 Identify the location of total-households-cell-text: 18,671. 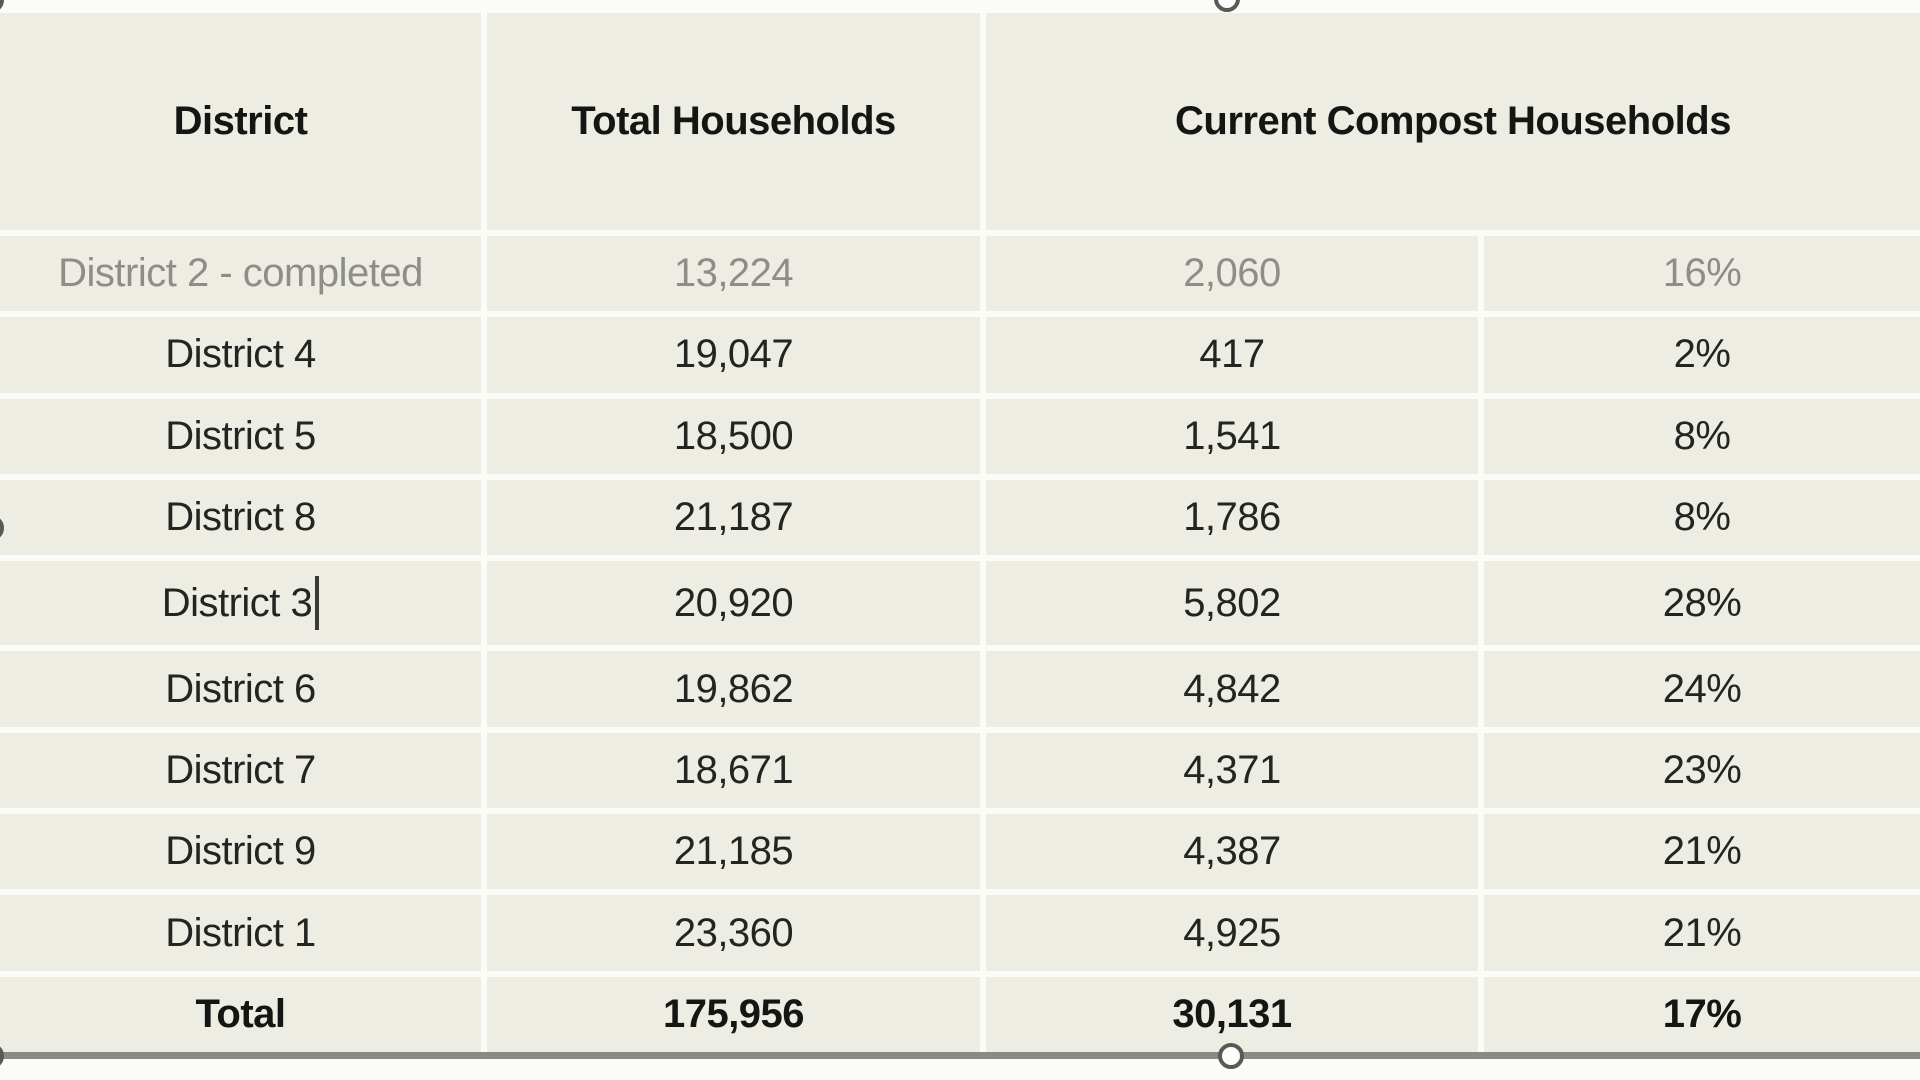
(733, 769).